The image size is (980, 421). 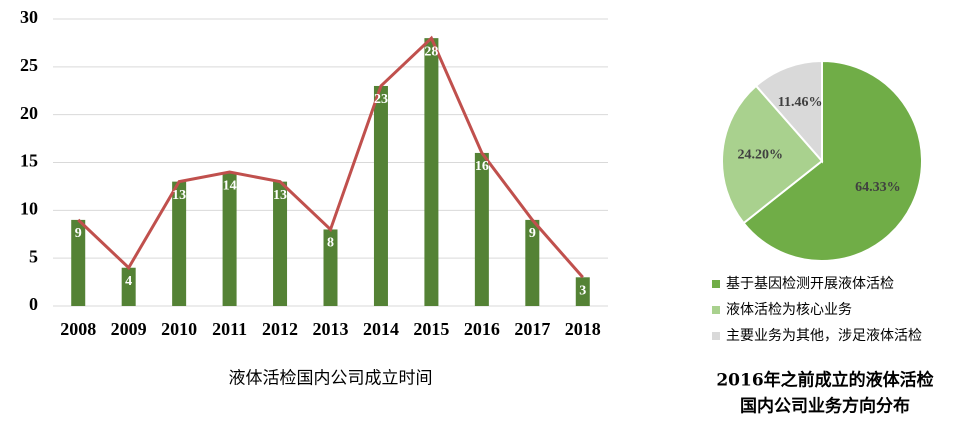 What do you see at coordinates (431, 51) in the screenshot?
I see `data-label: 28` at bounding box center [431, 51].